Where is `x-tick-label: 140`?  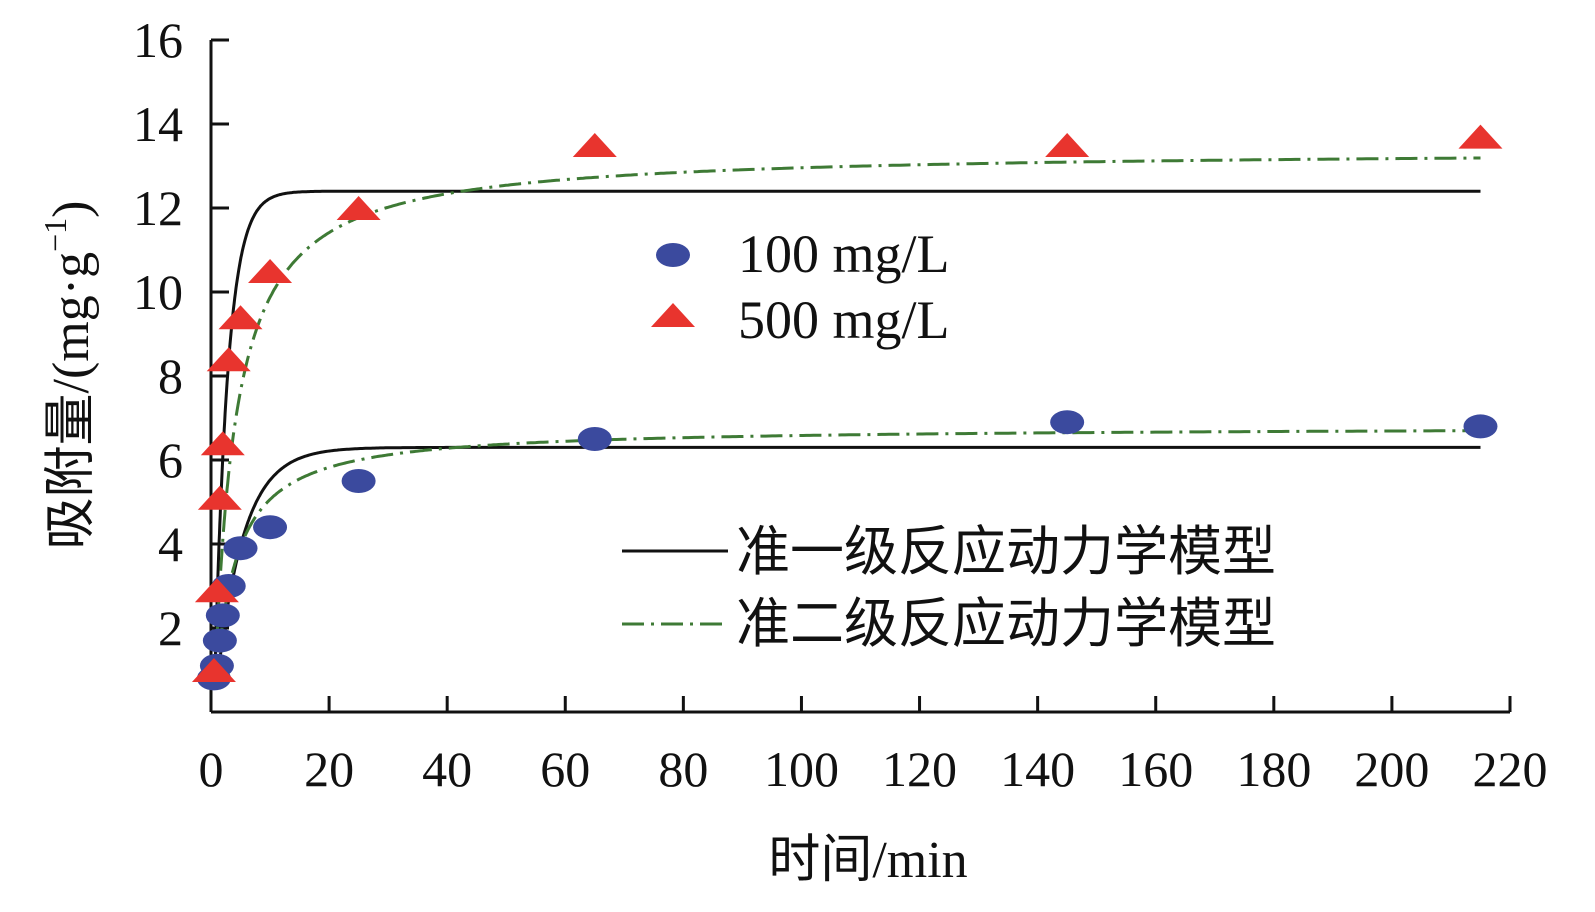 x-tick-label: 140 is located at coordinates (1037, 769).